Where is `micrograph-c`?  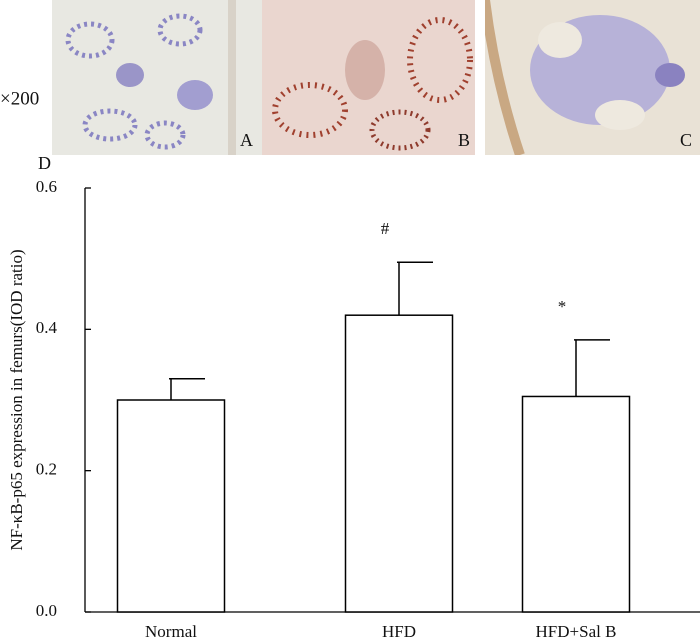
micrograph-c is located at coordinates (592, 77).